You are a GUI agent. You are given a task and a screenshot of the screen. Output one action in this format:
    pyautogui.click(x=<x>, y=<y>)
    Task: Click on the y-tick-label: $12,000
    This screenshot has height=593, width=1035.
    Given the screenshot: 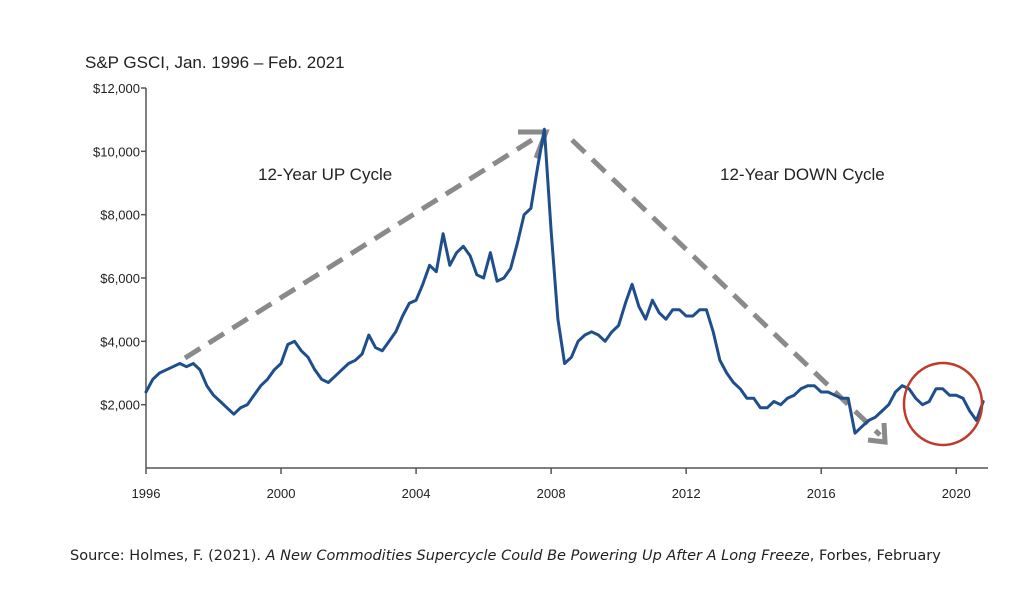 What is the action you would take?
    pyautogui.click(x=116, y=88)
    